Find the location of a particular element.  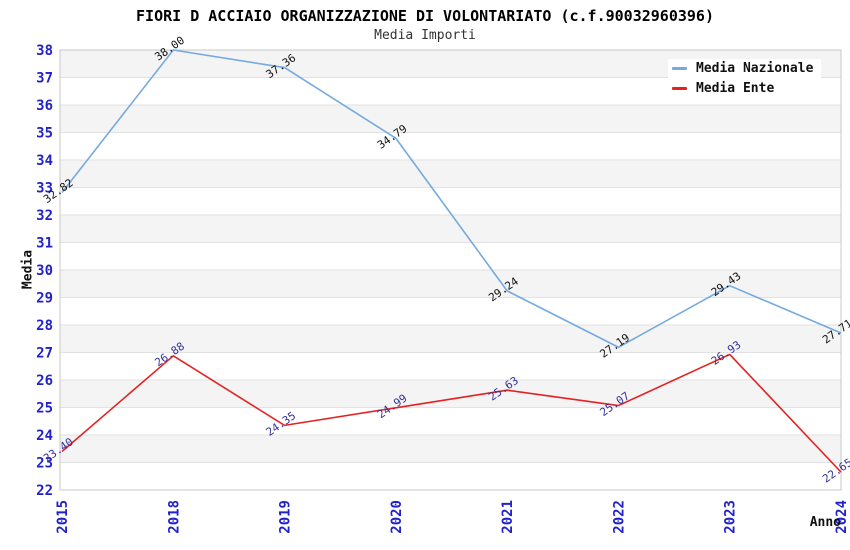

y-tick-label: 28 is located at coordinates (44, 326).